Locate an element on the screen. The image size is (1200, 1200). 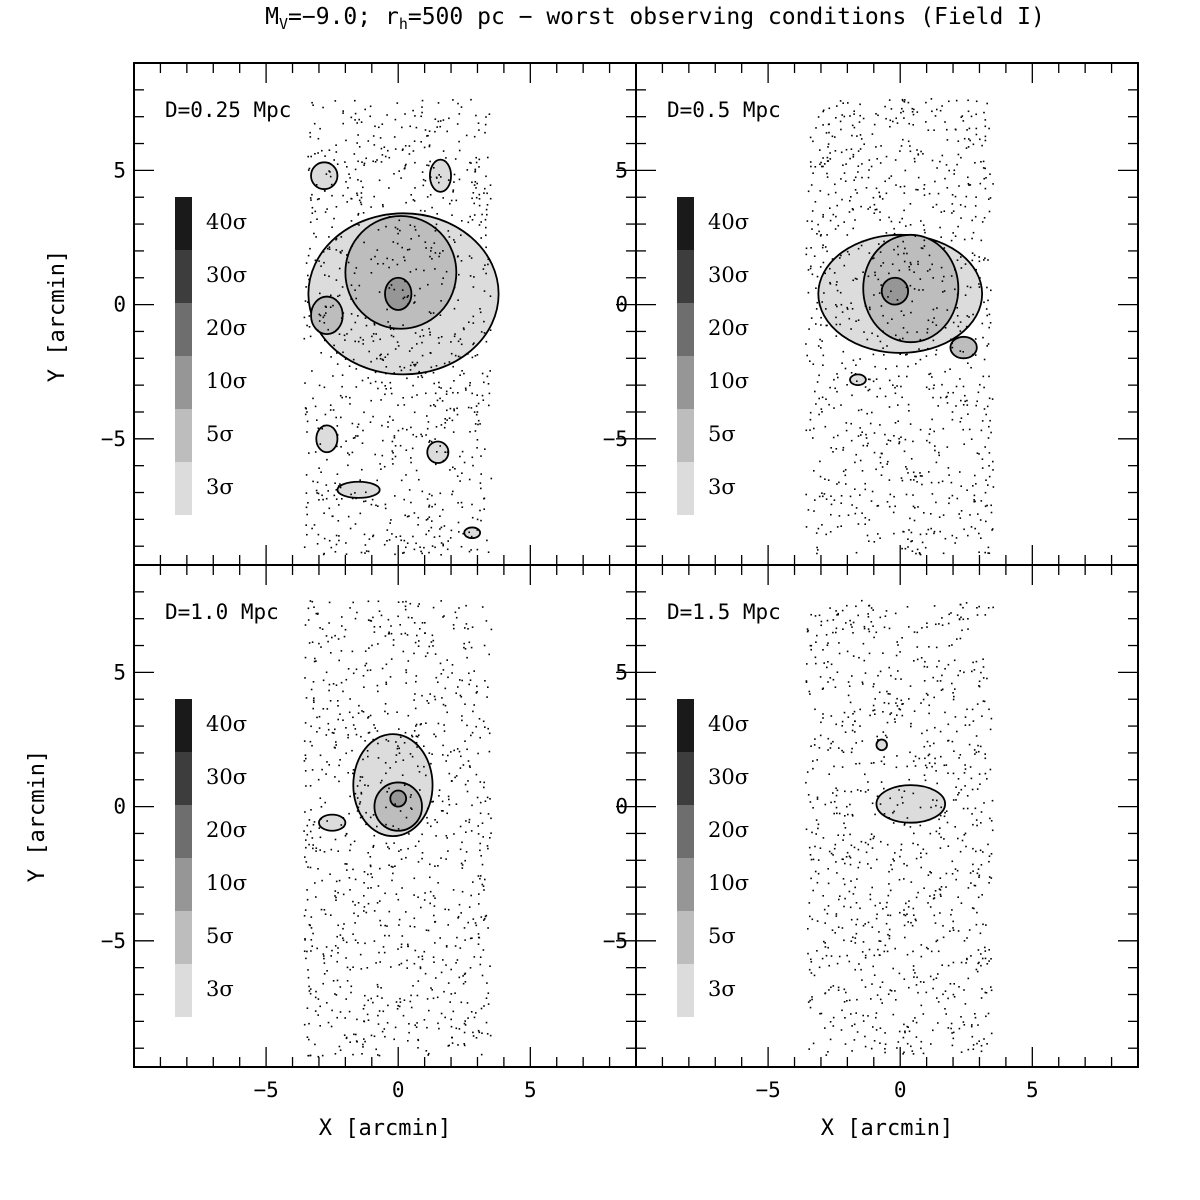
scale-swatch is located at coordinates (183, 329).